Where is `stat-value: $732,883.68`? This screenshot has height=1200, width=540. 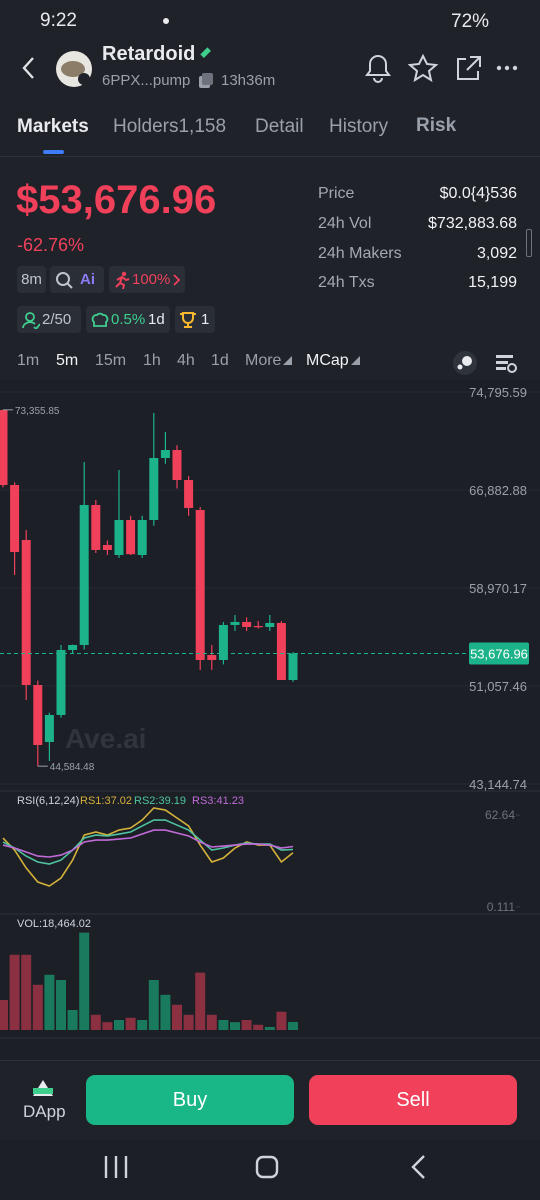 stat-value: $732,883.68 is located at coordinates (472, 223).